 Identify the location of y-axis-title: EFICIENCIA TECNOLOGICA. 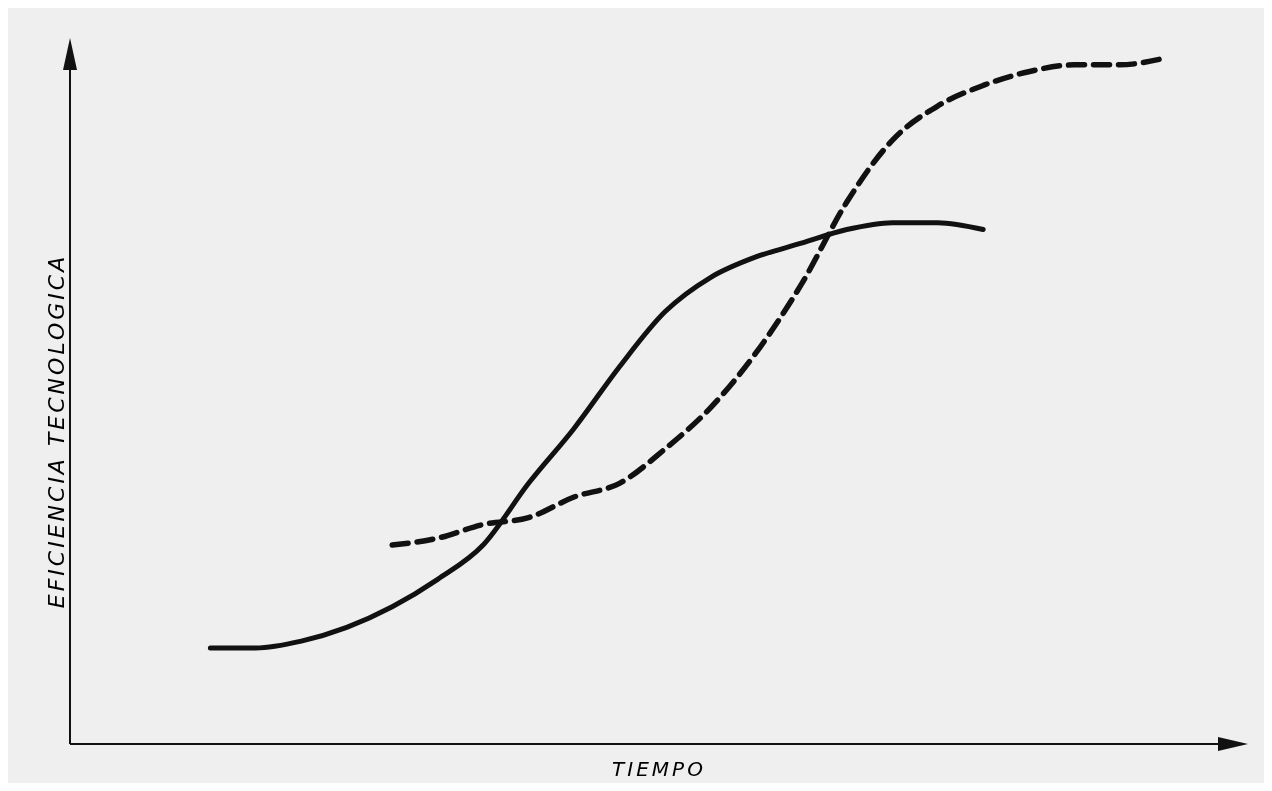
(56, 431).